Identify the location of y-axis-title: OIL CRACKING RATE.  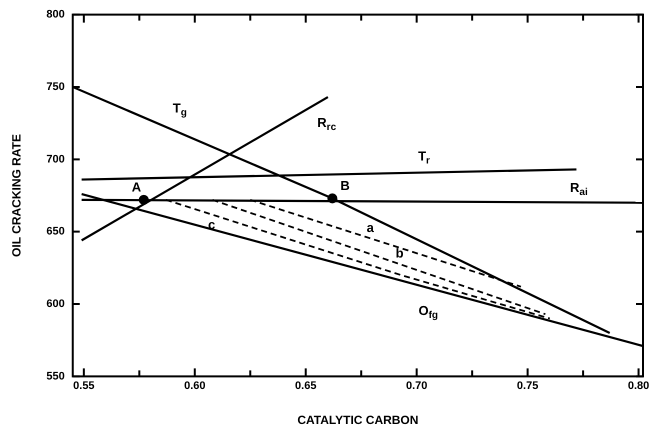
(17, 195).